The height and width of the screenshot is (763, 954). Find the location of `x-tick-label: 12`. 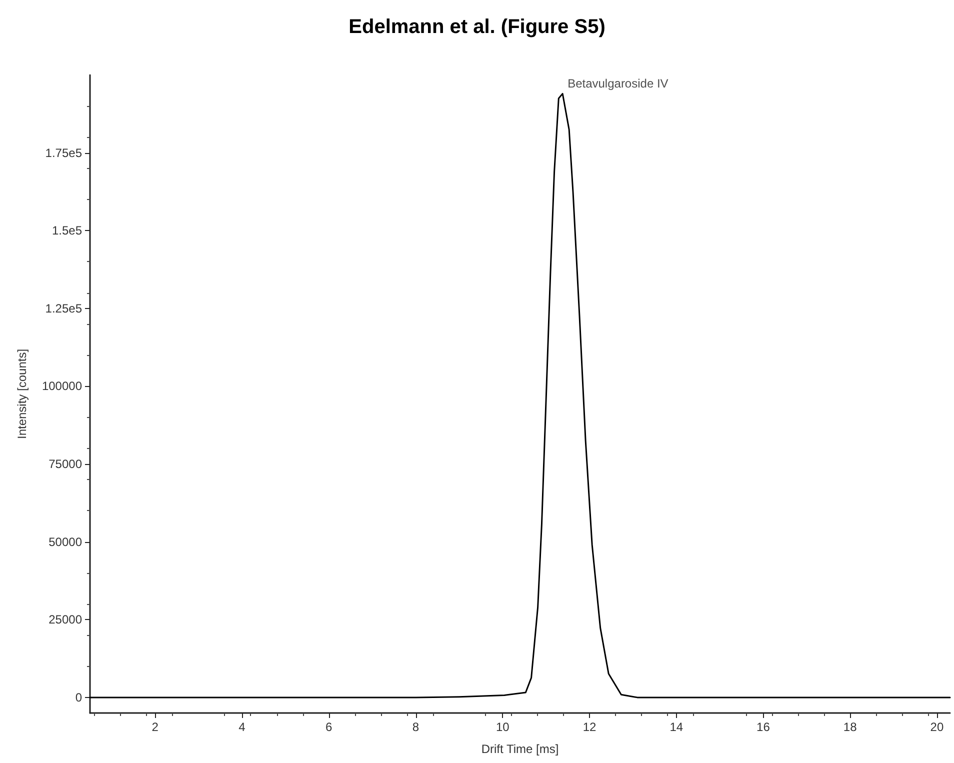

x-tick-label: 12 is located at coordinates (589, 727).